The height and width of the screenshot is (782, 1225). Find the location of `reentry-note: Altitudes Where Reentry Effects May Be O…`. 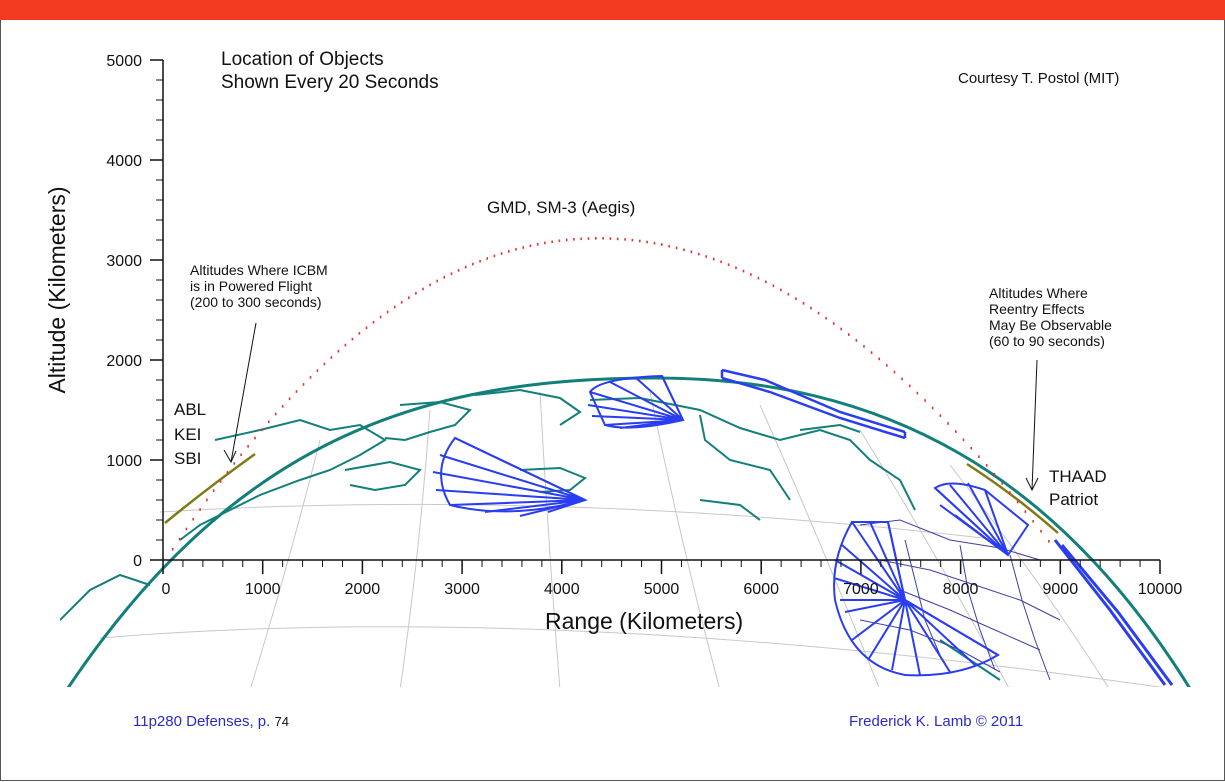

reentry-note: Altitudes Where Reentry Effects May Be O… is located at coordinates (1050, 317).